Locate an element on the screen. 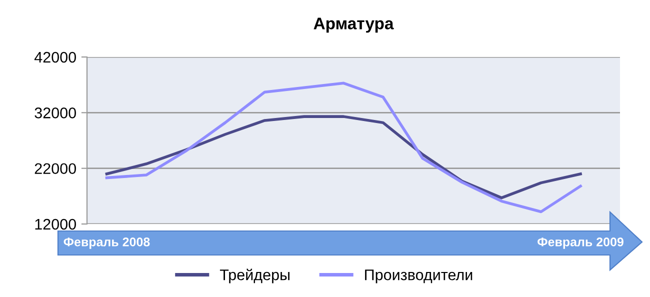 The height and width of the screenshot is (297, 650). y-tick-label: 42000 is located at coordinates (55, 57).